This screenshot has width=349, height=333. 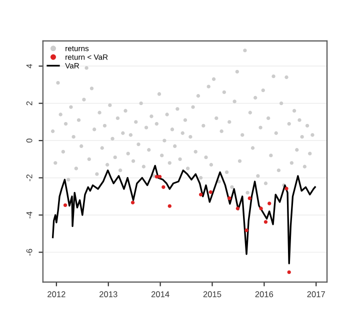 I want to click on y-tick-label: 2, so click(x=29, y=103).